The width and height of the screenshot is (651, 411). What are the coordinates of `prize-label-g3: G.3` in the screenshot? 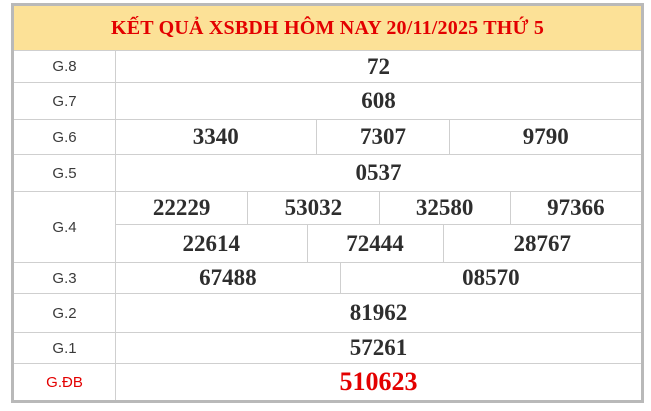 It's located at (65, 278).